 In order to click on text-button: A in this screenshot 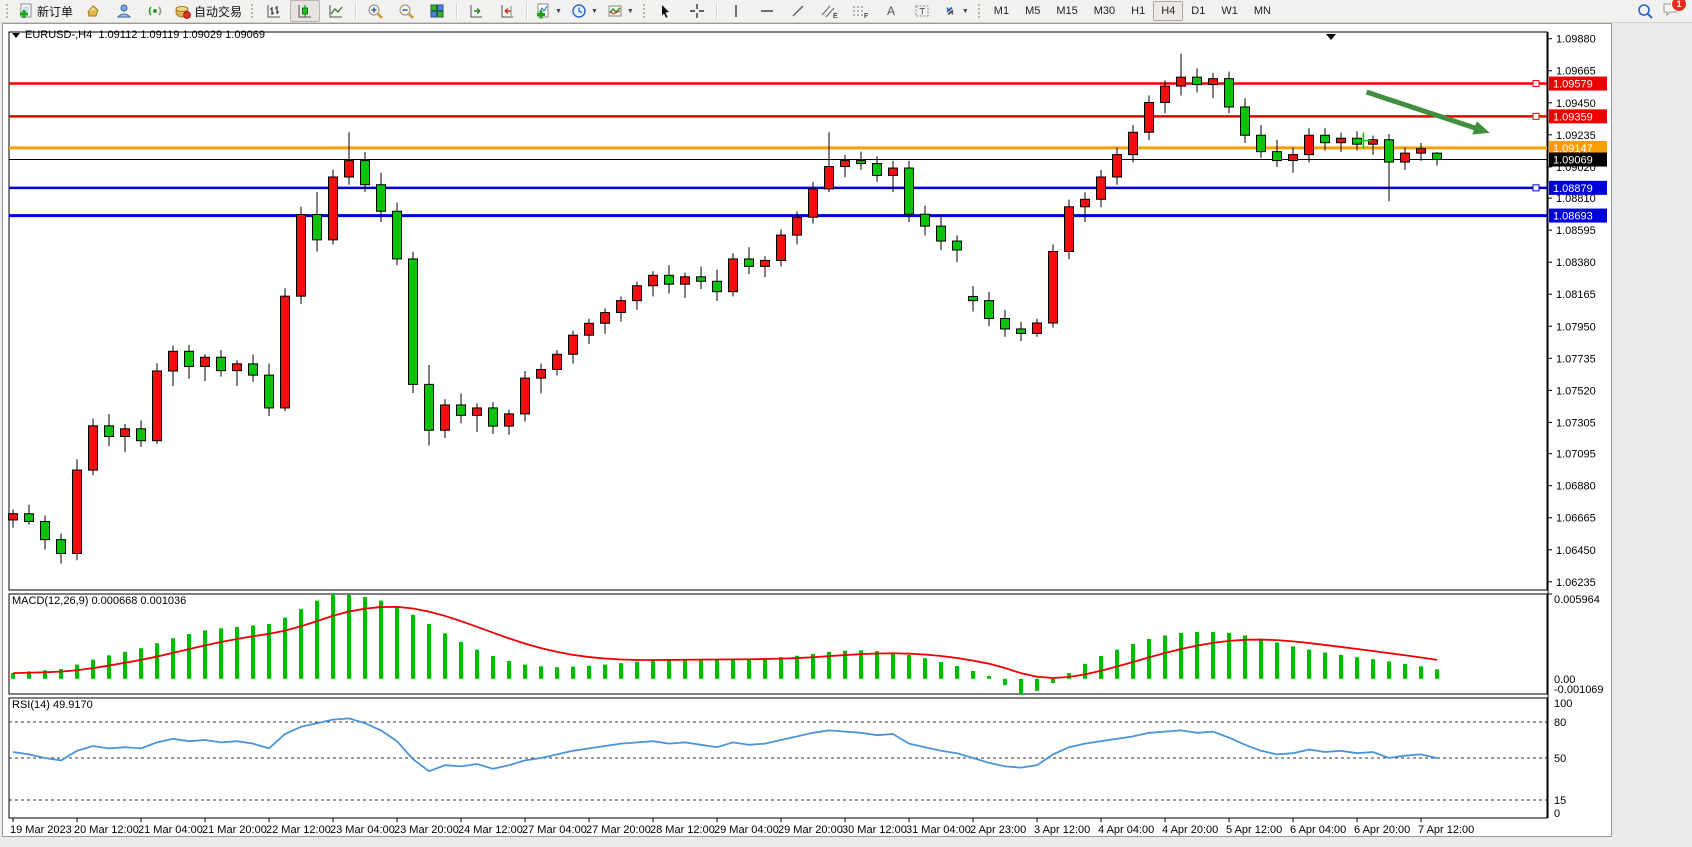, I will do `click(891, 11)`.